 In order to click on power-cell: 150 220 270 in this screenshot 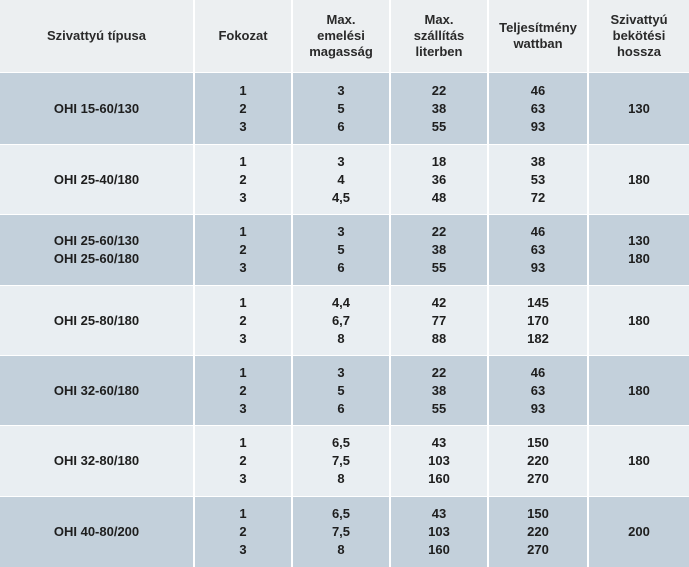, I will do `click(538, 532)`.